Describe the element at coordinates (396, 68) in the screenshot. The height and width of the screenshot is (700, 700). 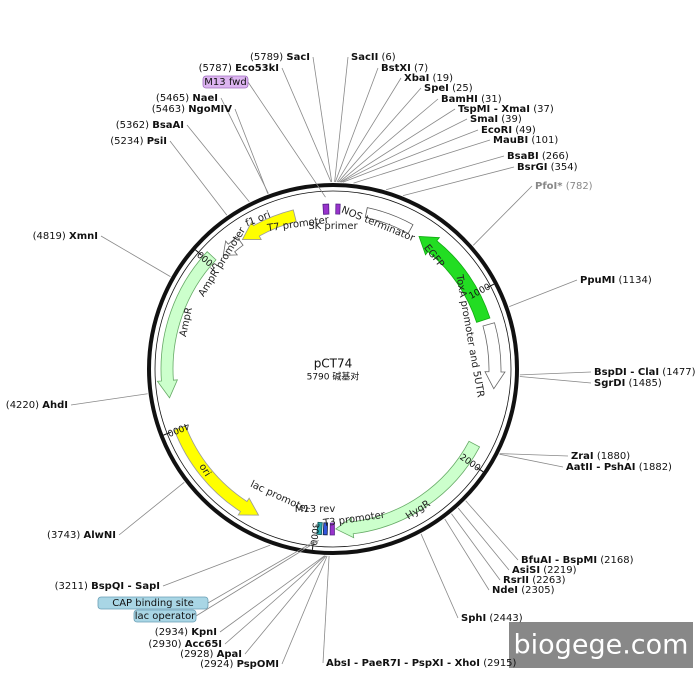
I see `site-name: BstXI` at that location.